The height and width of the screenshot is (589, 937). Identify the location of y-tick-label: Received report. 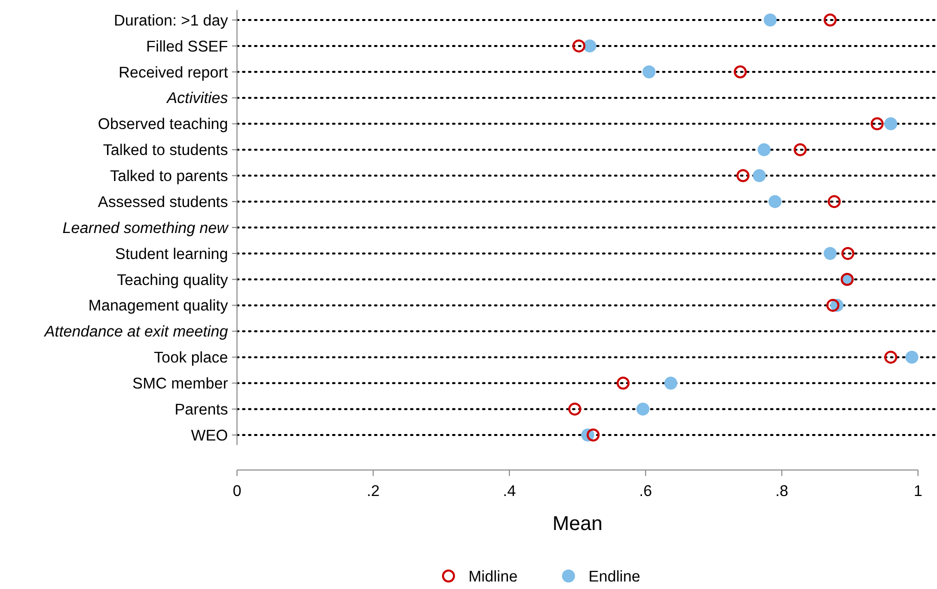
(173, 73).